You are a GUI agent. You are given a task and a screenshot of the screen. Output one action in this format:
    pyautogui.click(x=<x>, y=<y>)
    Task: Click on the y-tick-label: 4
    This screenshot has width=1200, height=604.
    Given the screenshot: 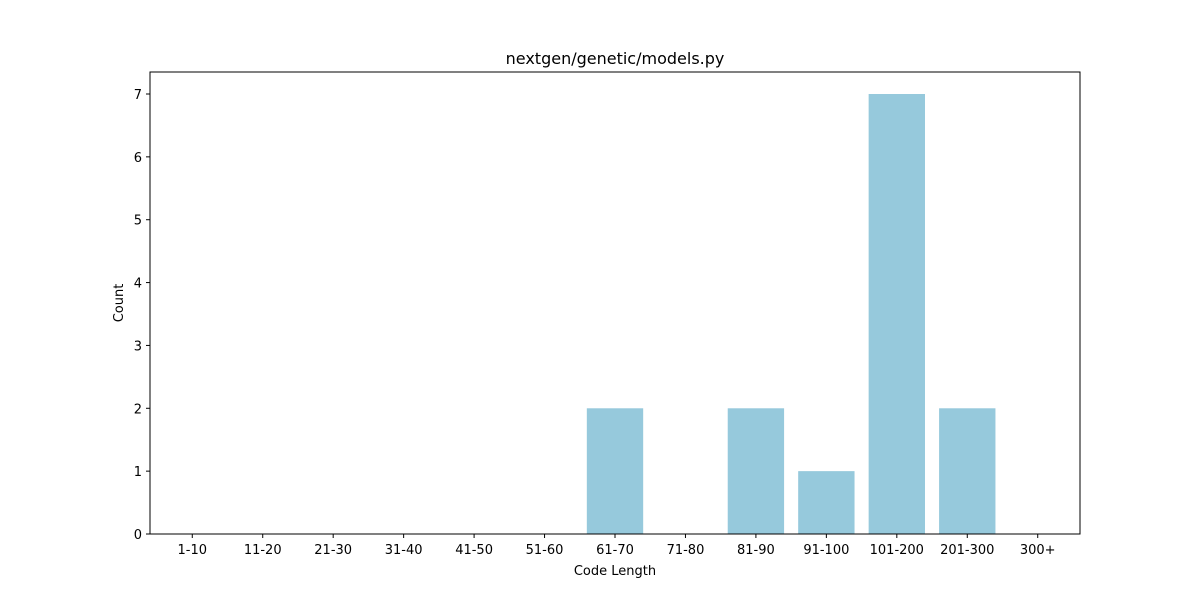 What is the action you would take?
    pyautogui.click(x=138, y=284)
    